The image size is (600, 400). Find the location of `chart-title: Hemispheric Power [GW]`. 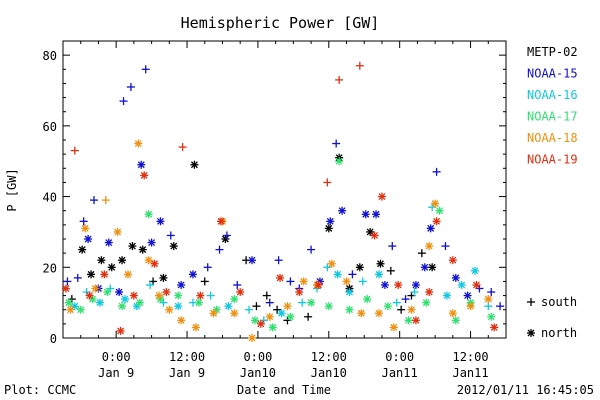

chart-title: Hemispheric Power [GW] is located at coordinates (280, 23).